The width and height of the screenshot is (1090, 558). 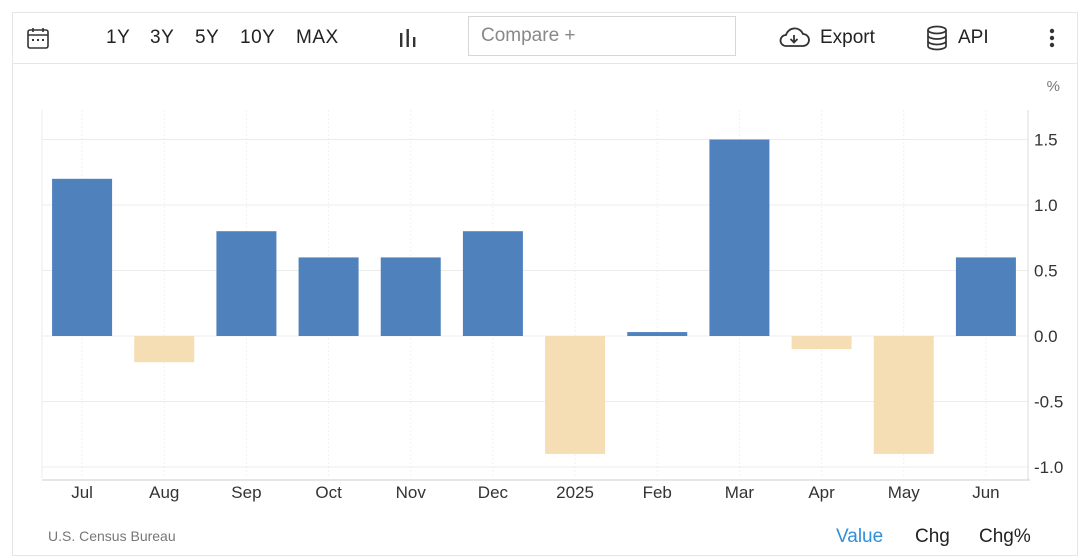 What do you see at coordinates (118, 37) in the screenshot?
I see `range-1y-button: 1Y` at bounding box center [118, 37].